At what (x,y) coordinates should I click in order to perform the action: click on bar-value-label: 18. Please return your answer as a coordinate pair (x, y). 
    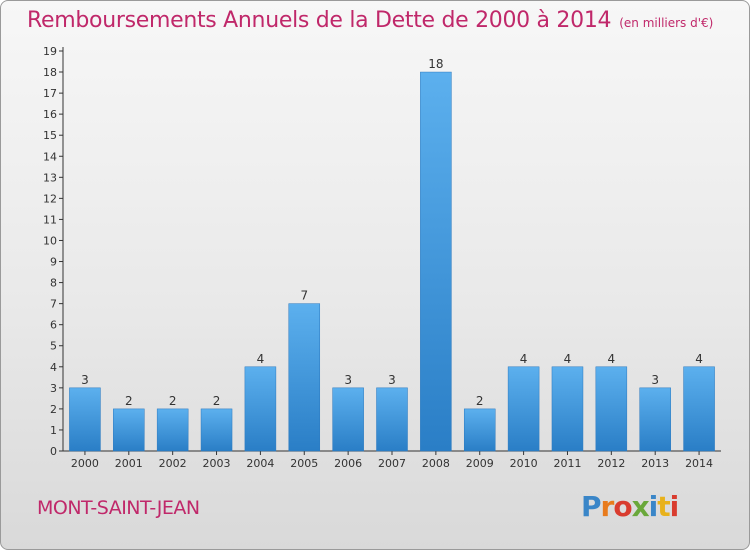
    Looking at the image, I should click on (435, 64).